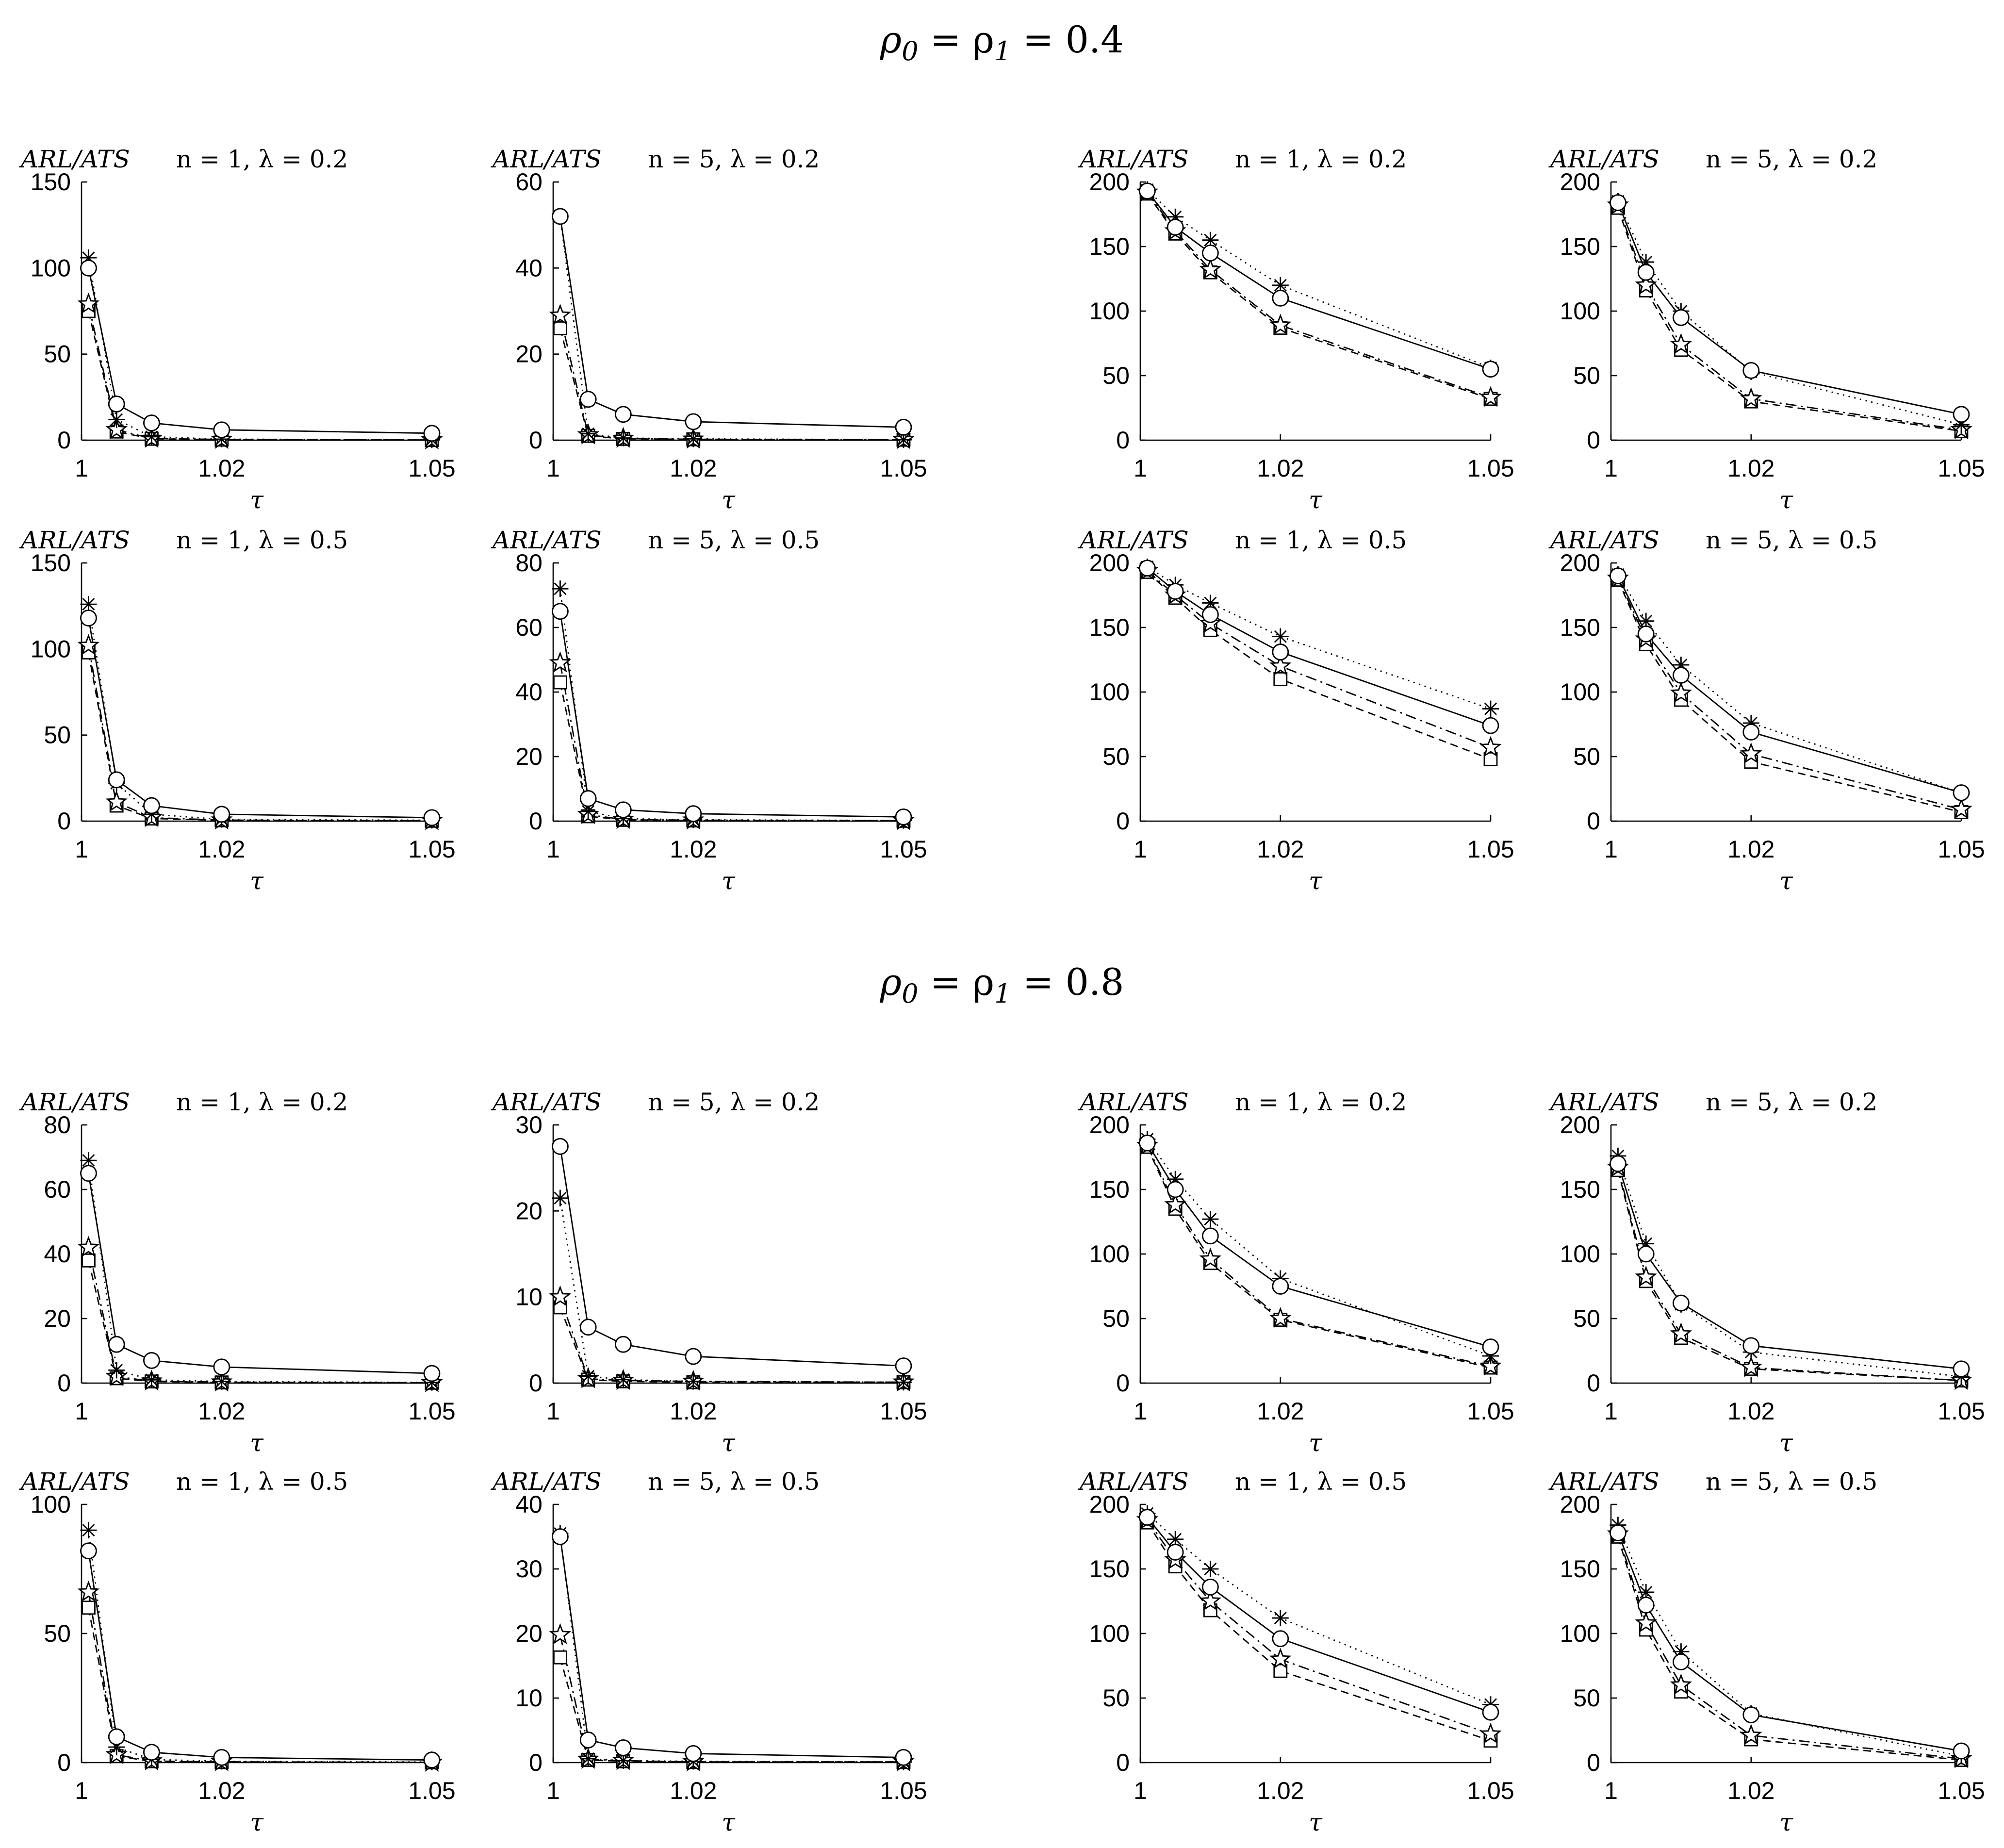 Image resolution: width=2004 pixels, height=1848 pixels. Describe the element at coordinates (528, 563) in the screenshot. I see `y-tick-label: 80` at that location.